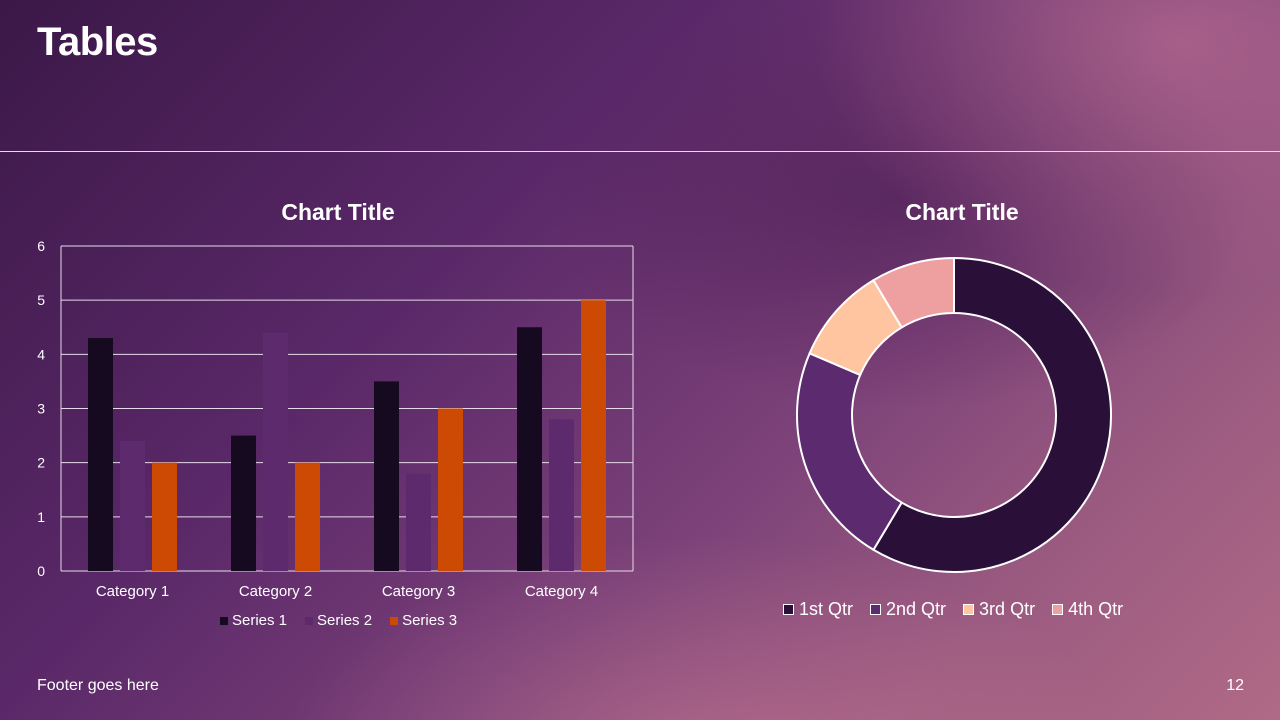 Image resolution: width=1280 pixels, height=720 pixels. I want to click on legend-item-q1: 1st Qtr, so click(818, 609).